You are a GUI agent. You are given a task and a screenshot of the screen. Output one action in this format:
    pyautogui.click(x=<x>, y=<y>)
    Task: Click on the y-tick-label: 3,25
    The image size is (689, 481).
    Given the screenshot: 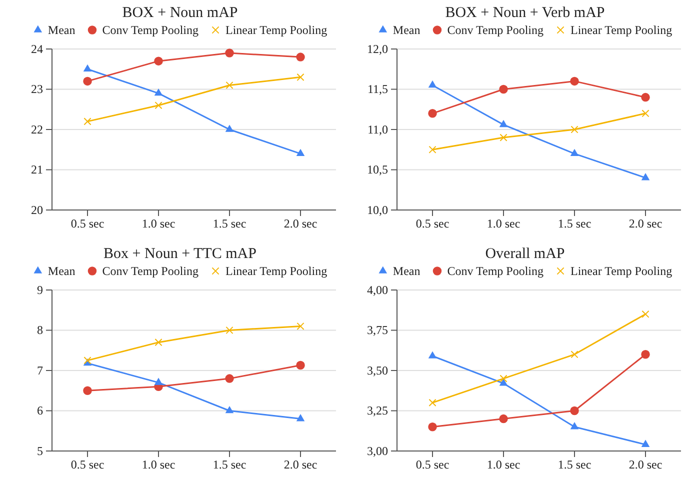 What is the action you would take?
    pyautogui.click(x=377, y=411)
    